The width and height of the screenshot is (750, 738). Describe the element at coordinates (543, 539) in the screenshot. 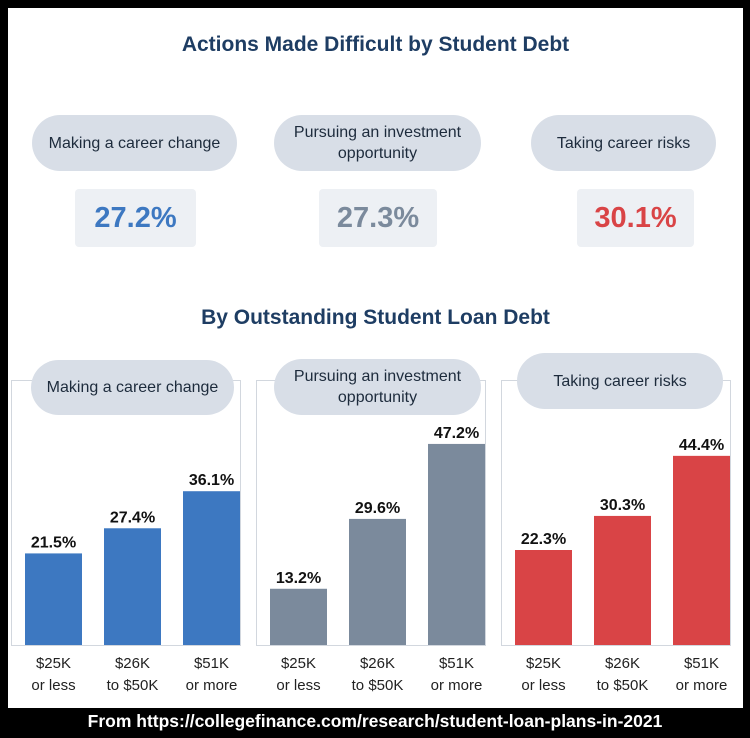

I see `value-label-career-risks-1: 22.3%` at that location.